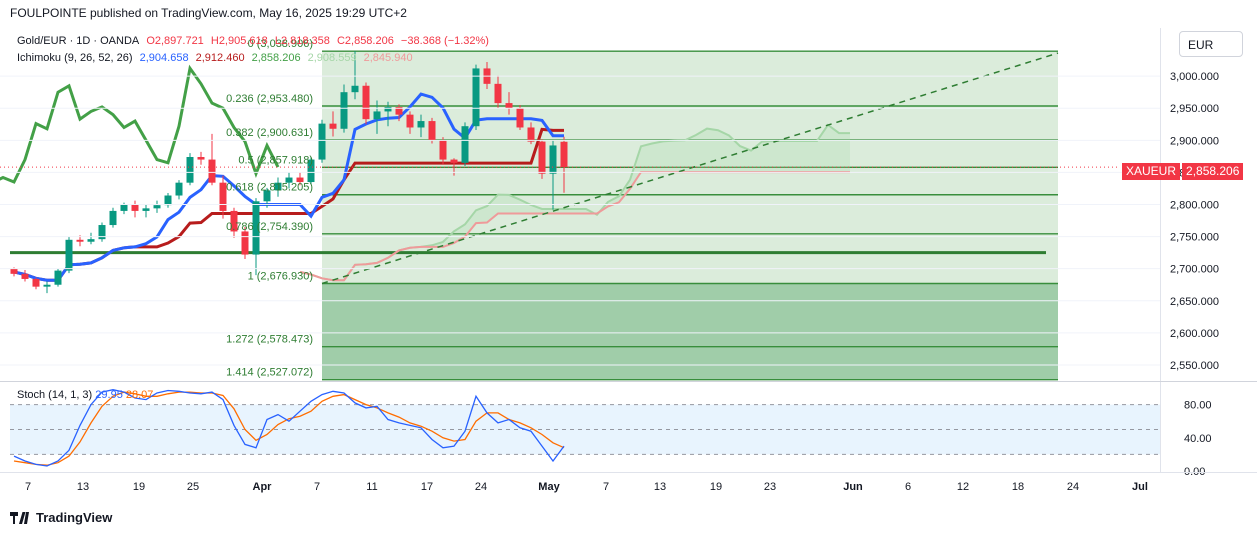 The width and height of the screenshot is (1257, 536). Describe the element at coordinates (1073, 487) in the screenshot. I see `time-tick-label: 24` at that location.